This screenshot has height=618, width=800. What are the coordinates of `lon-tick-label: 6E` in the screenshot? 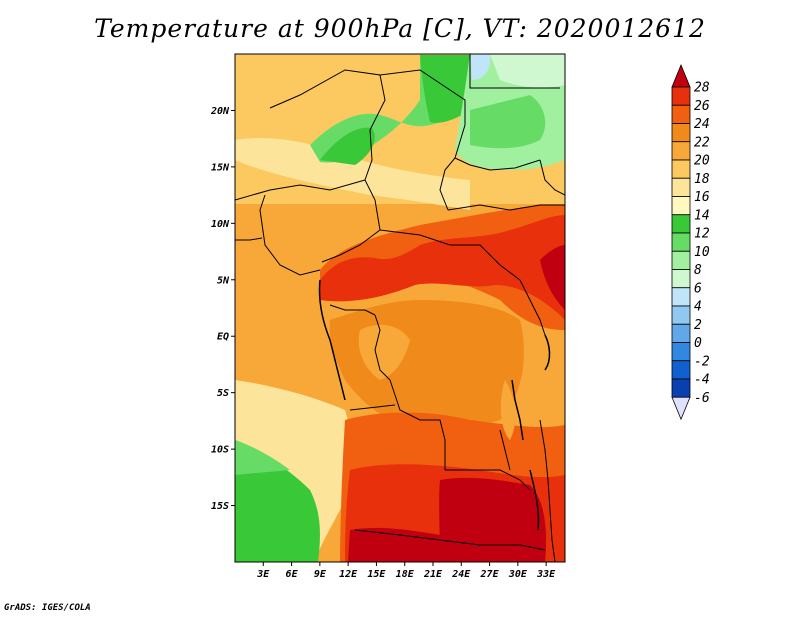 It's located at (292, 574).